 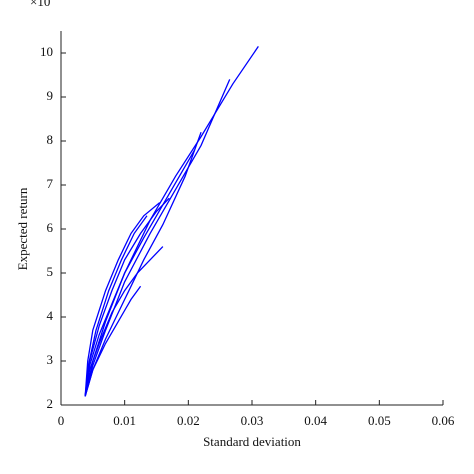 What do you see at coordinates (50, 315) in the screenshot?
I see `y-tick-label: 4` at bounding box center [50, 315].